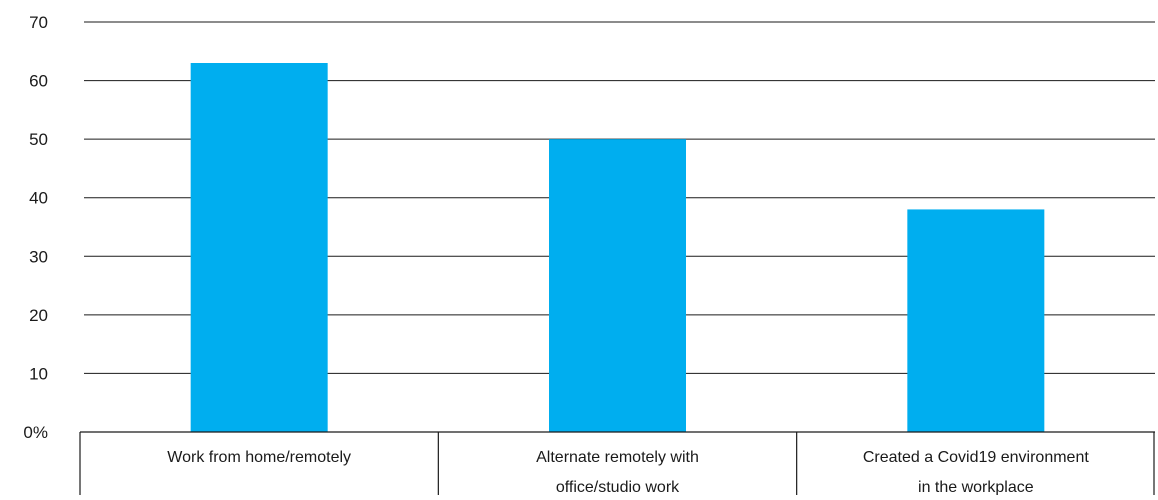 The image size is (1158, 500). Describe the element at coordinates (38, 198) in the screenshot. I see `y-tick-label: 40` at that location.